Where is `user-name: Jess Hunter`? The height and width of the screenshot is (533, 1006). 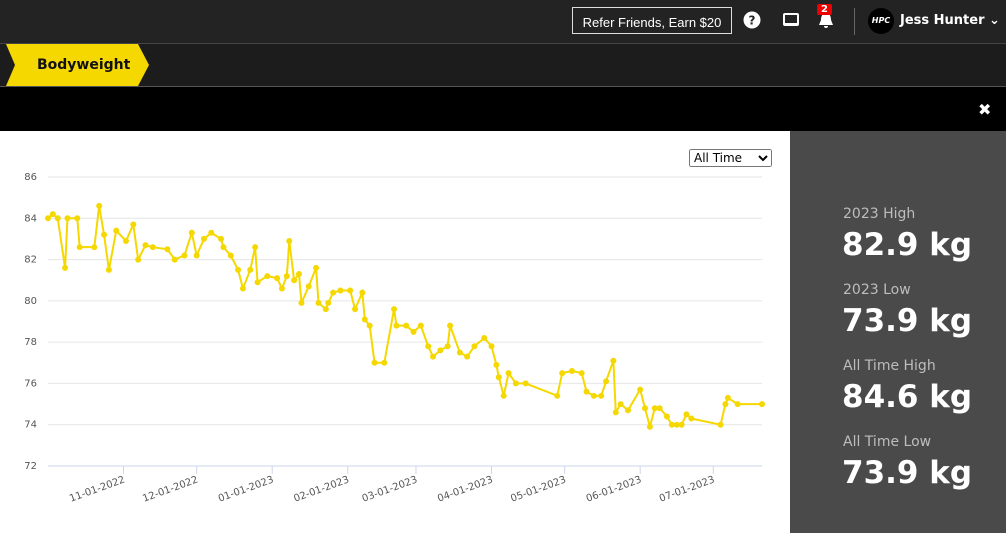
user-name: Jess Hunter is located at coordinates (942, 20).